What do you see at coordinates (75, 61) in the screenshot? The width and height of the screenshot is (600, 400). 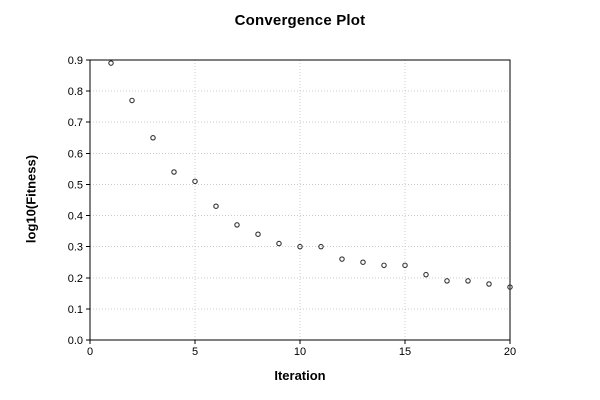 I see `y-tick-label: 0.9` at bounding box center [75, 61].